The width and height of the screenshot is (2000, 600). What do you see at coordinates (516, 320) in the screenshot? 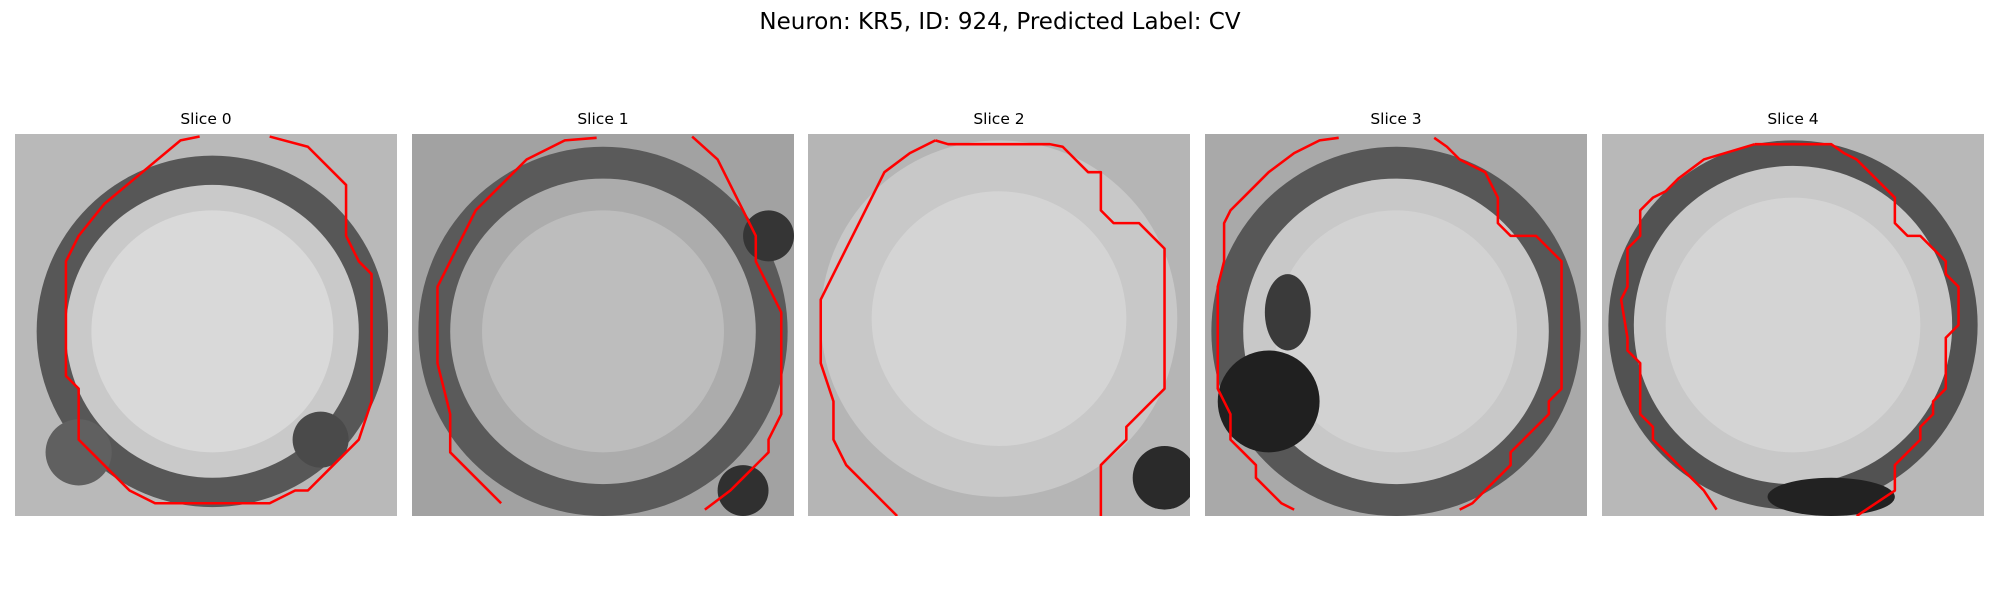
I see `contour-line-1a` at bounding box center [516, 320].